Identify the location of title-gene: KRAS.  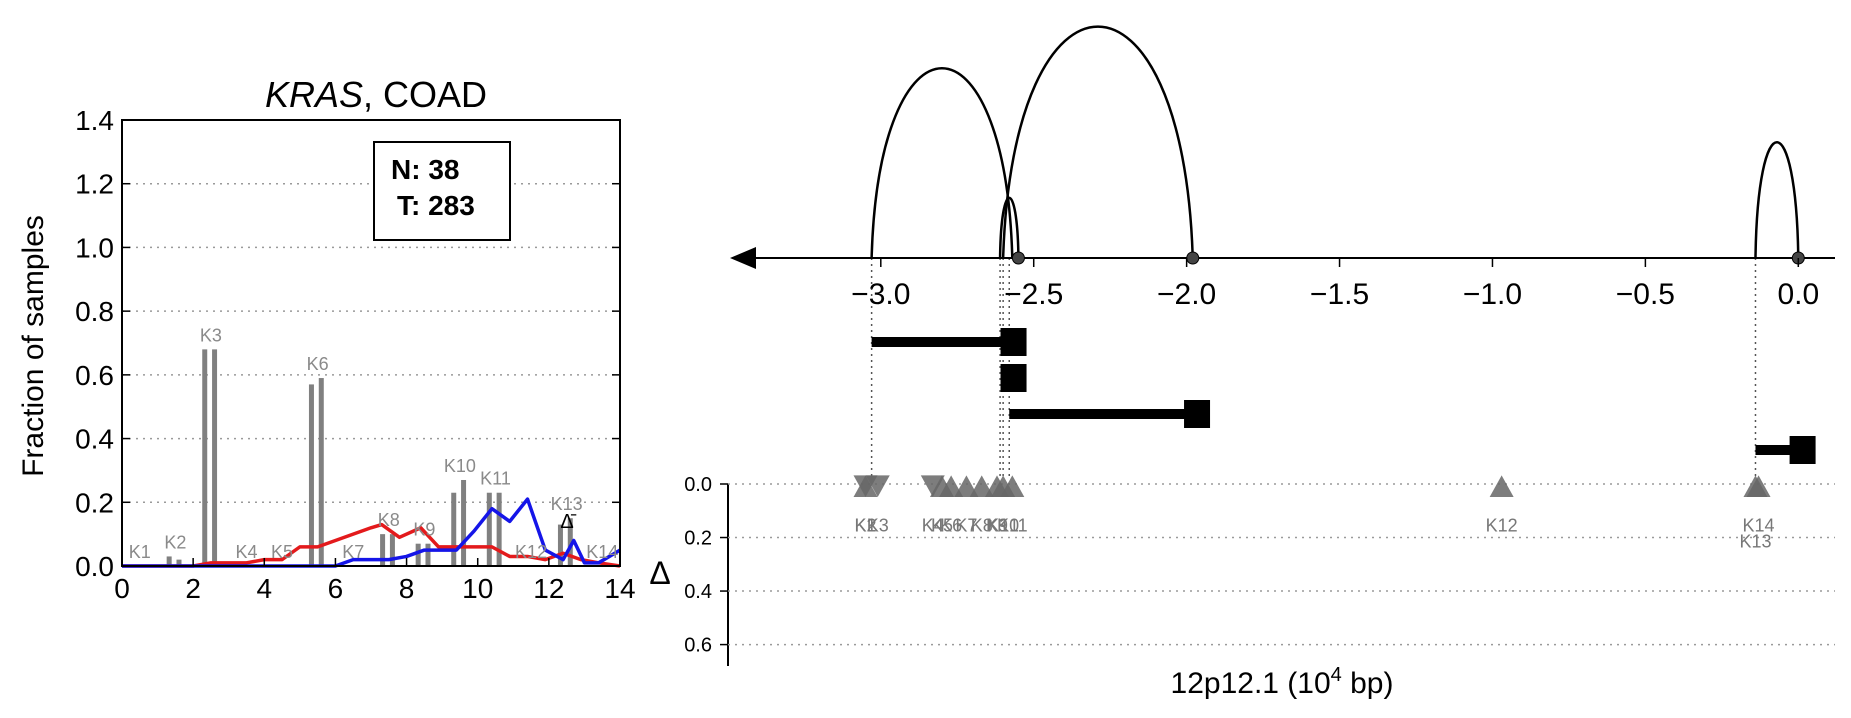
(314, 94).